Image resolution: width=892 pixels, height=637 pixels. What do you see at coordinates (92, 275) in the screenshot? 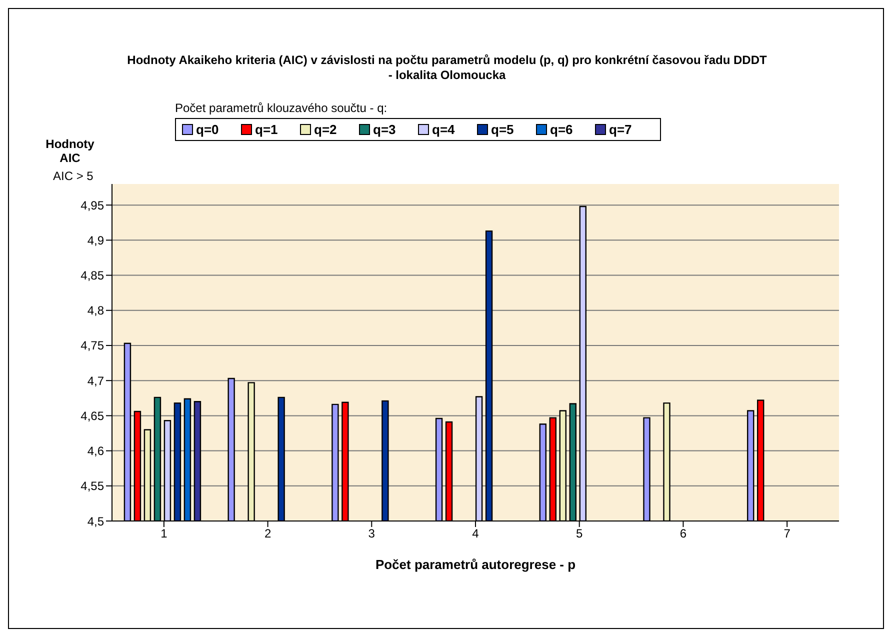
I see `y-tick-label: 4,85` at bounding box center [92, 275].